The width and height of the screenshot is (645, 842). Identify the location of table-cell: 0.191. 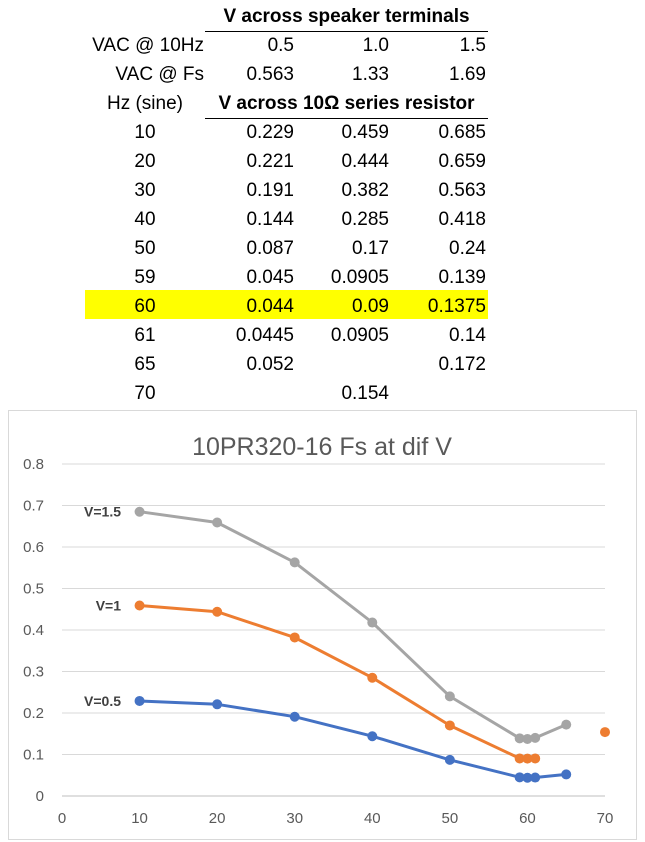
(270, 190).